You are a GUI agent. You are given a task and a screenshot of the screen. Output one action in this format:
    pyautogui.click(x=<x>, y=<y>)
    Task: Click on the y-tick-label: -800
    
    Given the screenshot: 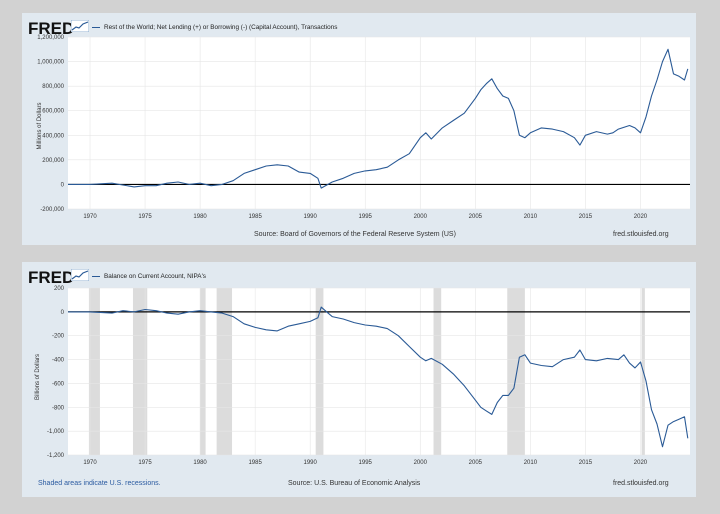 What is the action you would take?
    pyautogui.click(x=58, y=408)
    